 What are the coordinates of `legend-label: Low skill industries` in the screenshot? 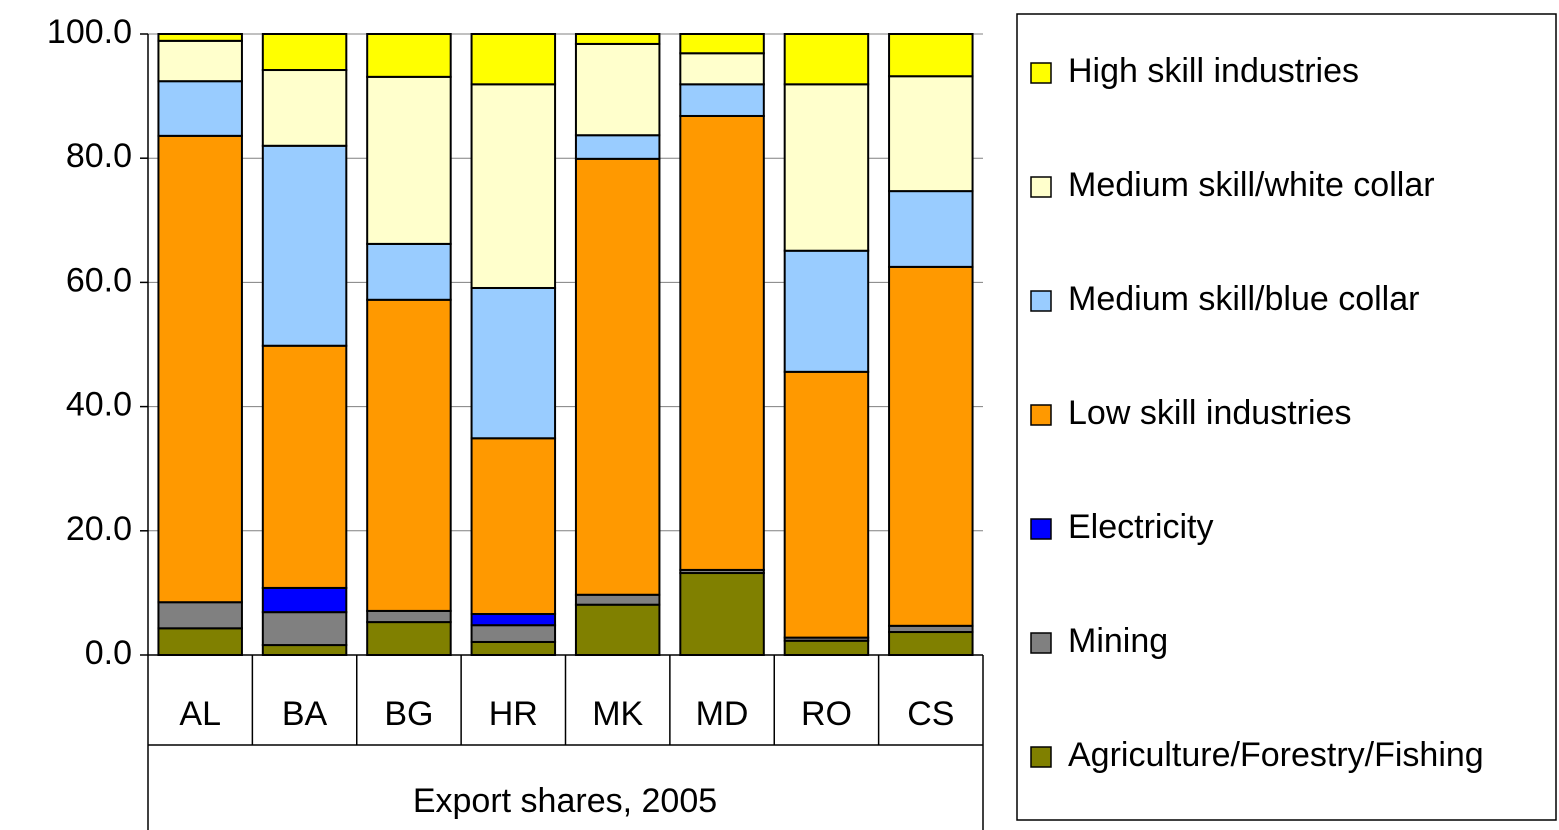 It's located at (1209, 413).